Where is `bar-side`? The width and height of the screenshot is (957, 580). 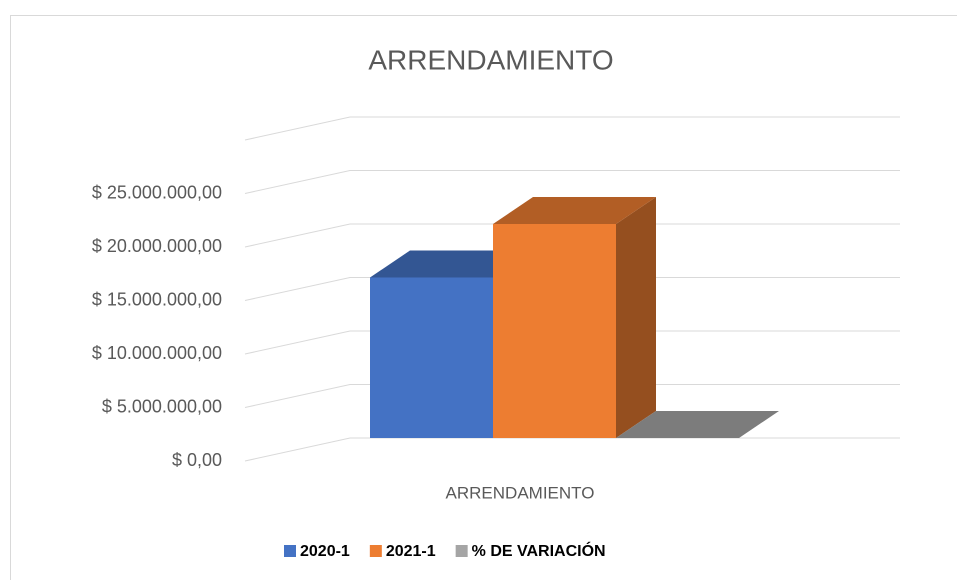
bar-side is located at coordinates (636, 317).